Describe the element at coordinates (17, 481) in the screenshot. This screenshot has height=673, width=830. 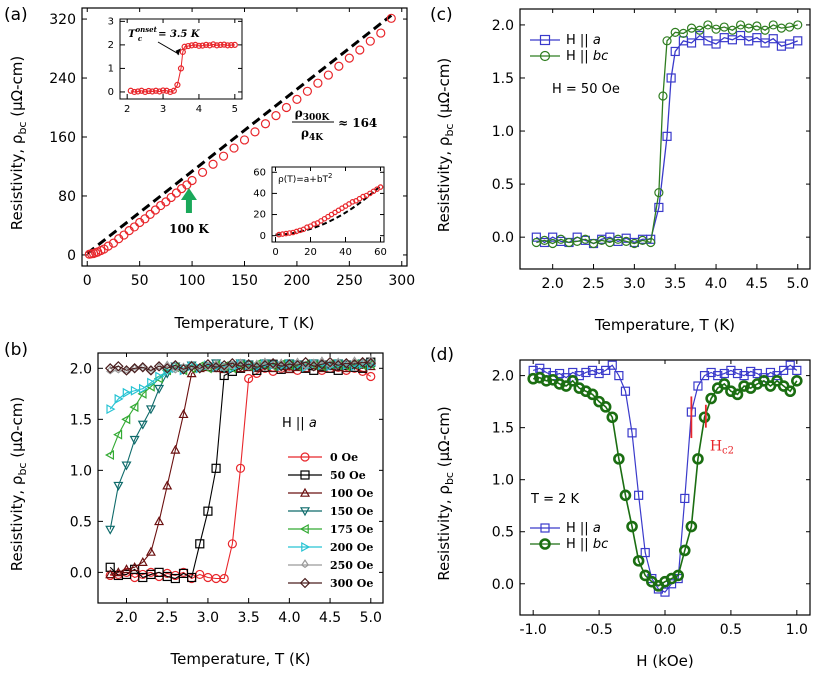
I see `y-axis-label-symbol: ρ` at that location.